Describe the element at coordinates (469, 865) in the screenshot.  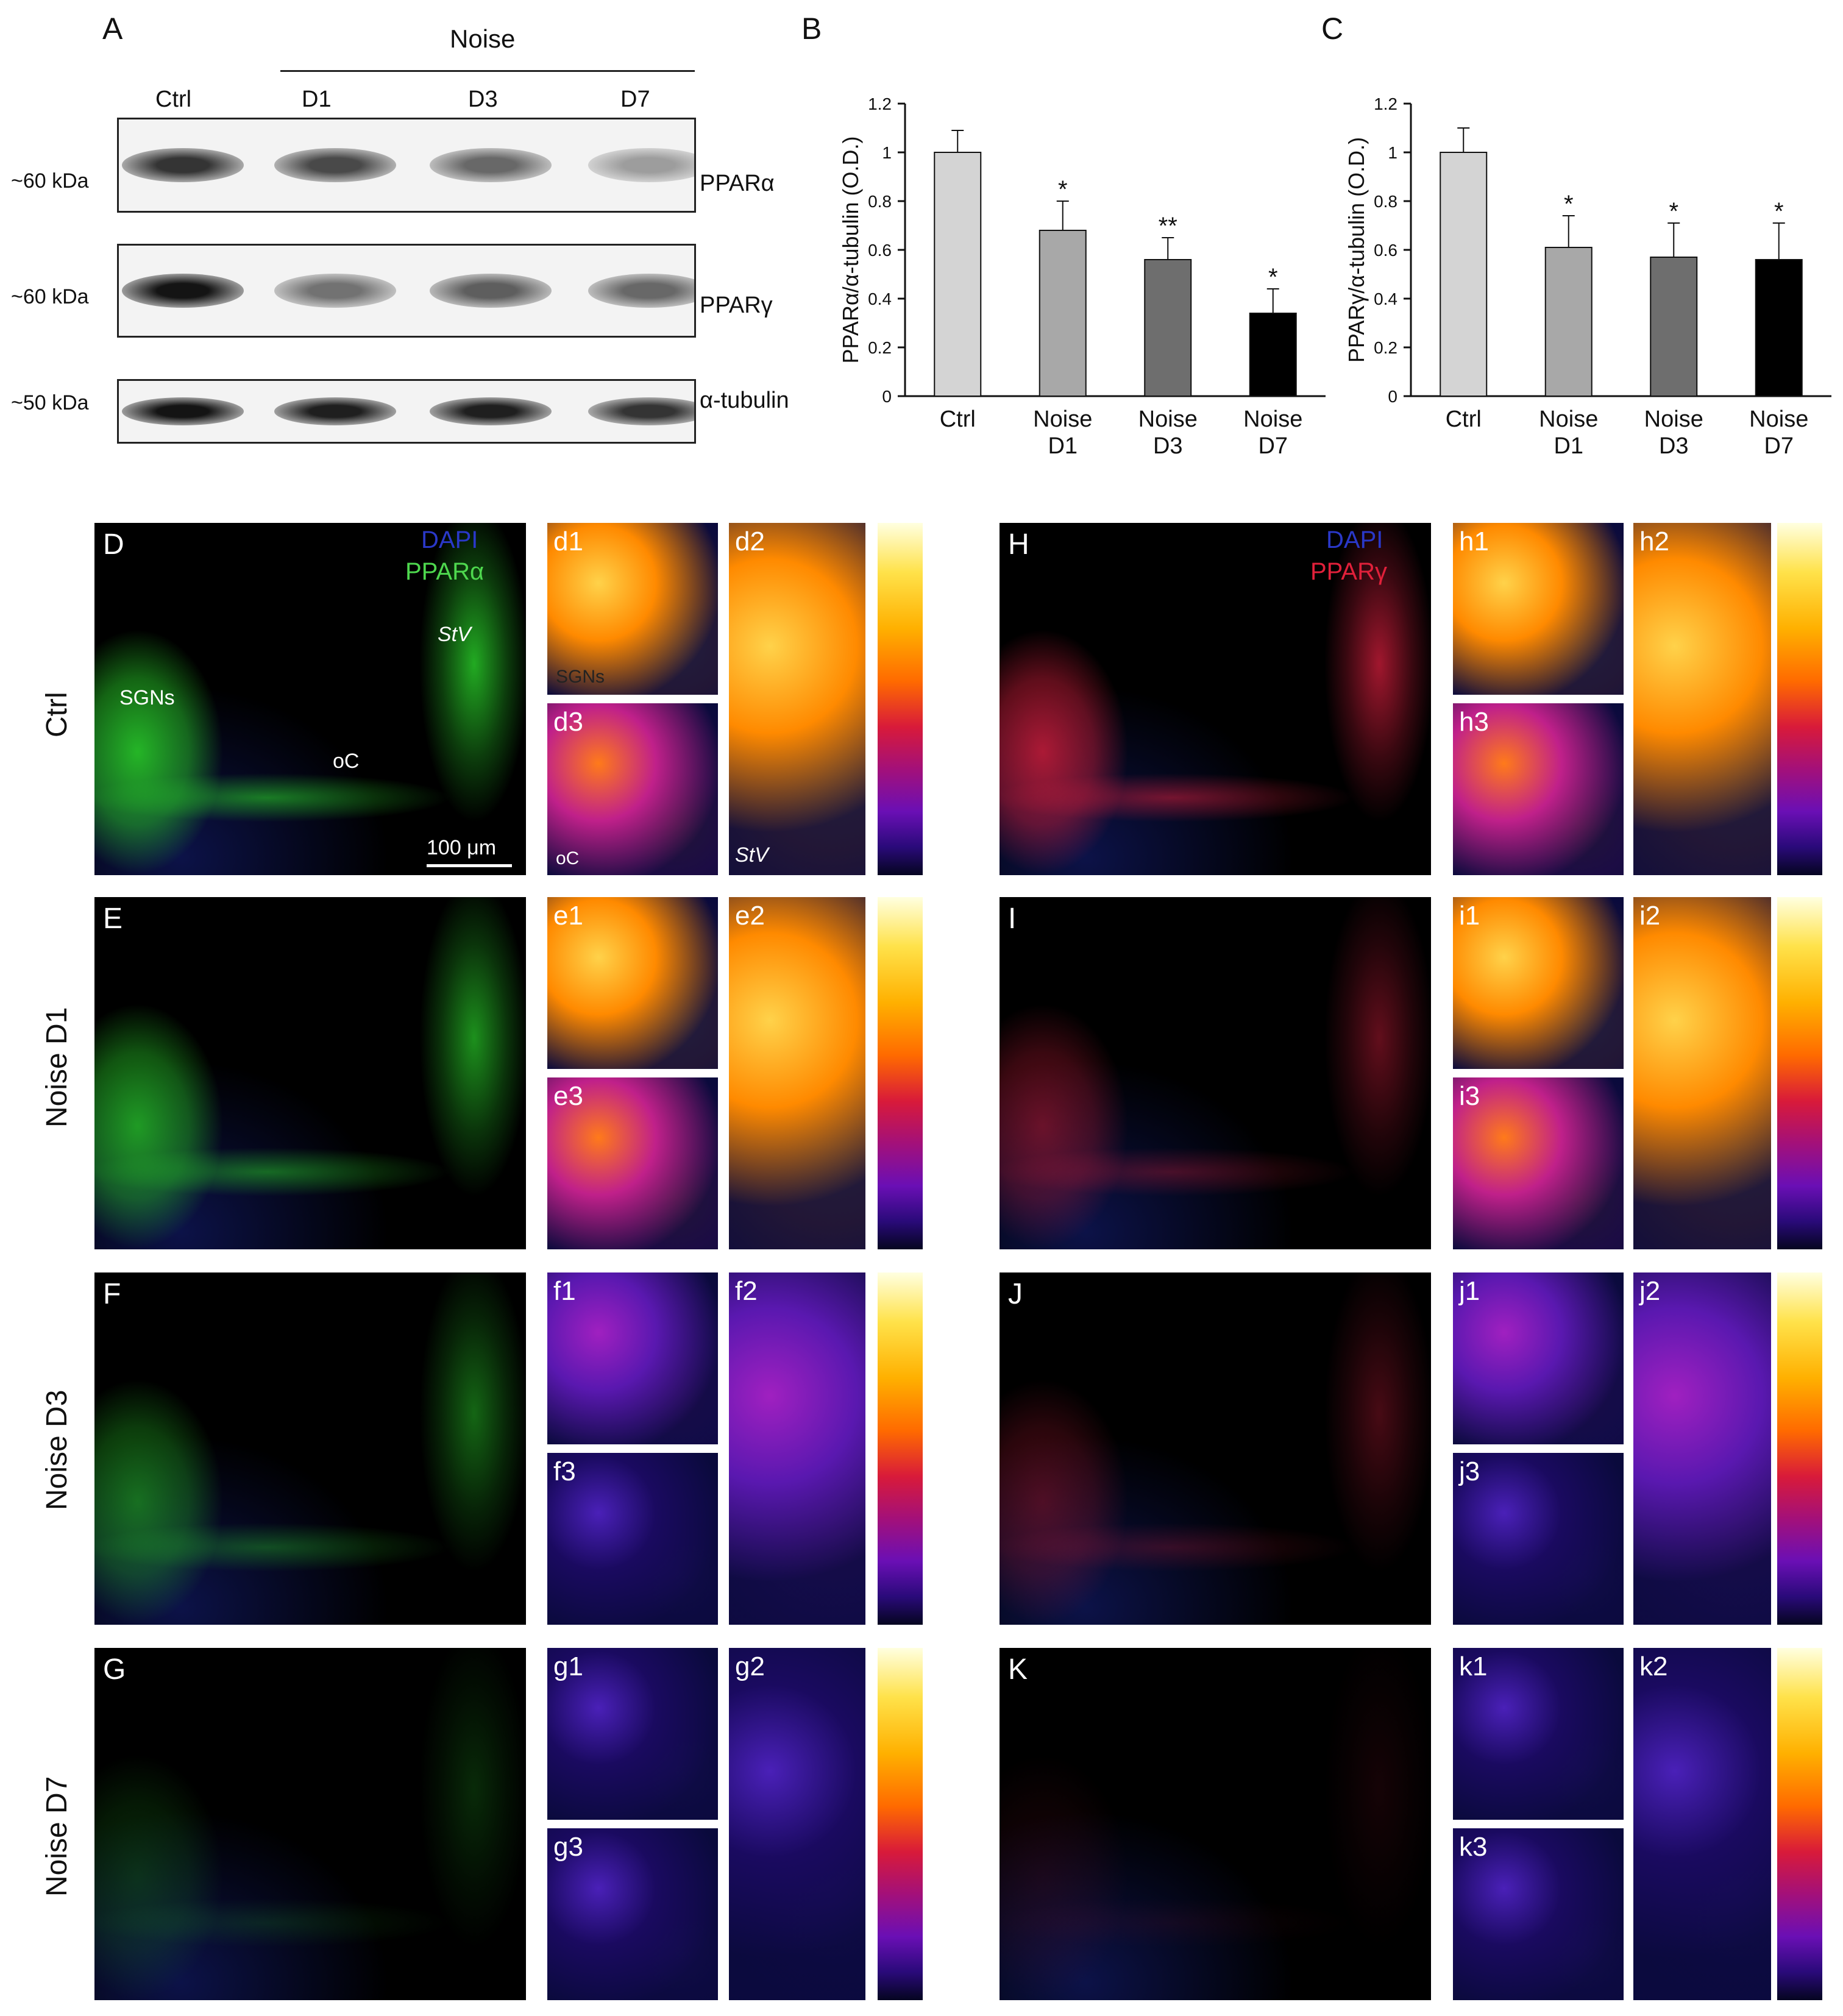
I see `scale-bar` at that location.